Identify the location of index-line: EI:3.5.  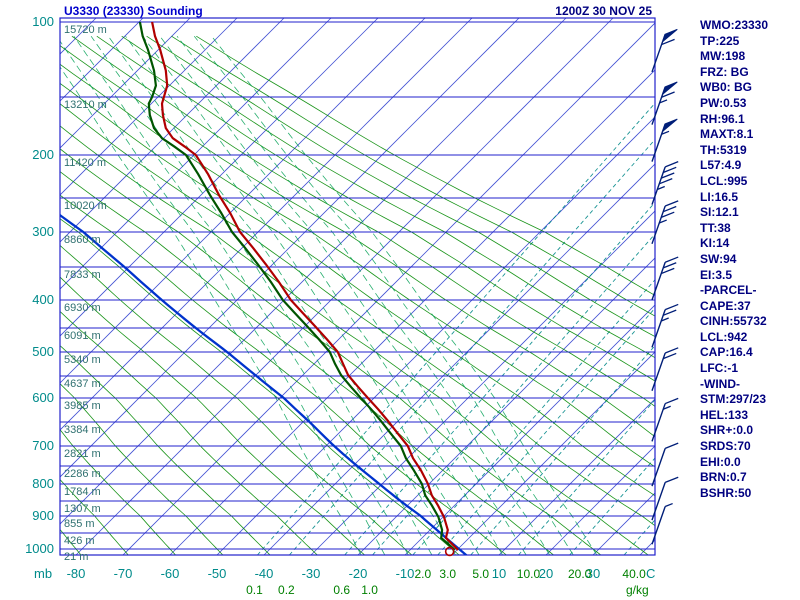
(716, 274).